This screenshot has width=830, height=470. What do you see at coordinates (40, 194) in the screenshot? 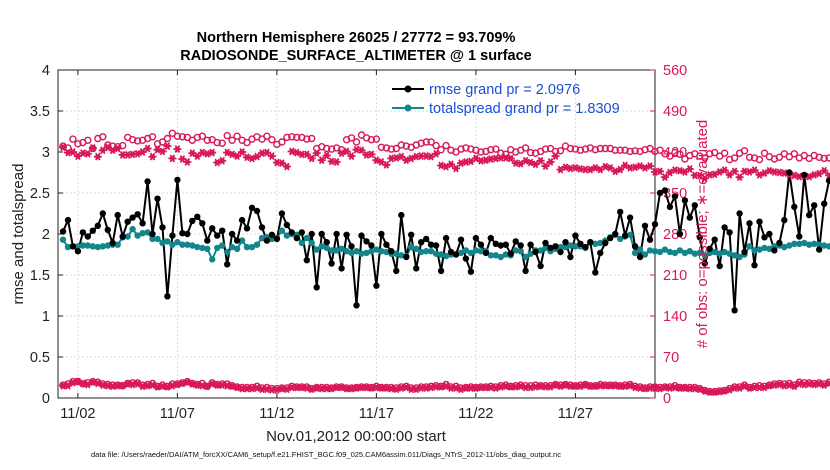
I see `y-tick-label: 2.5` at bounding box center [40, 194].